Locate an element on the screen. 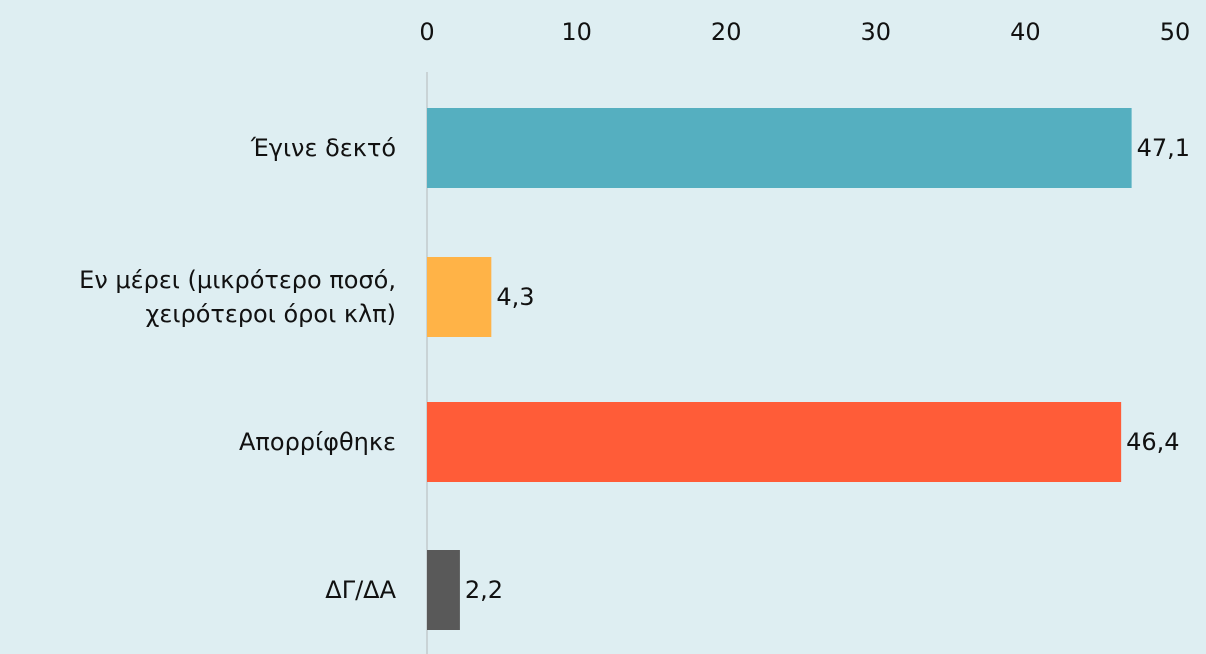 The height and width of the screenshot is (654, 1206). x-tick-label: 10 is located at coordinates (576, 32).